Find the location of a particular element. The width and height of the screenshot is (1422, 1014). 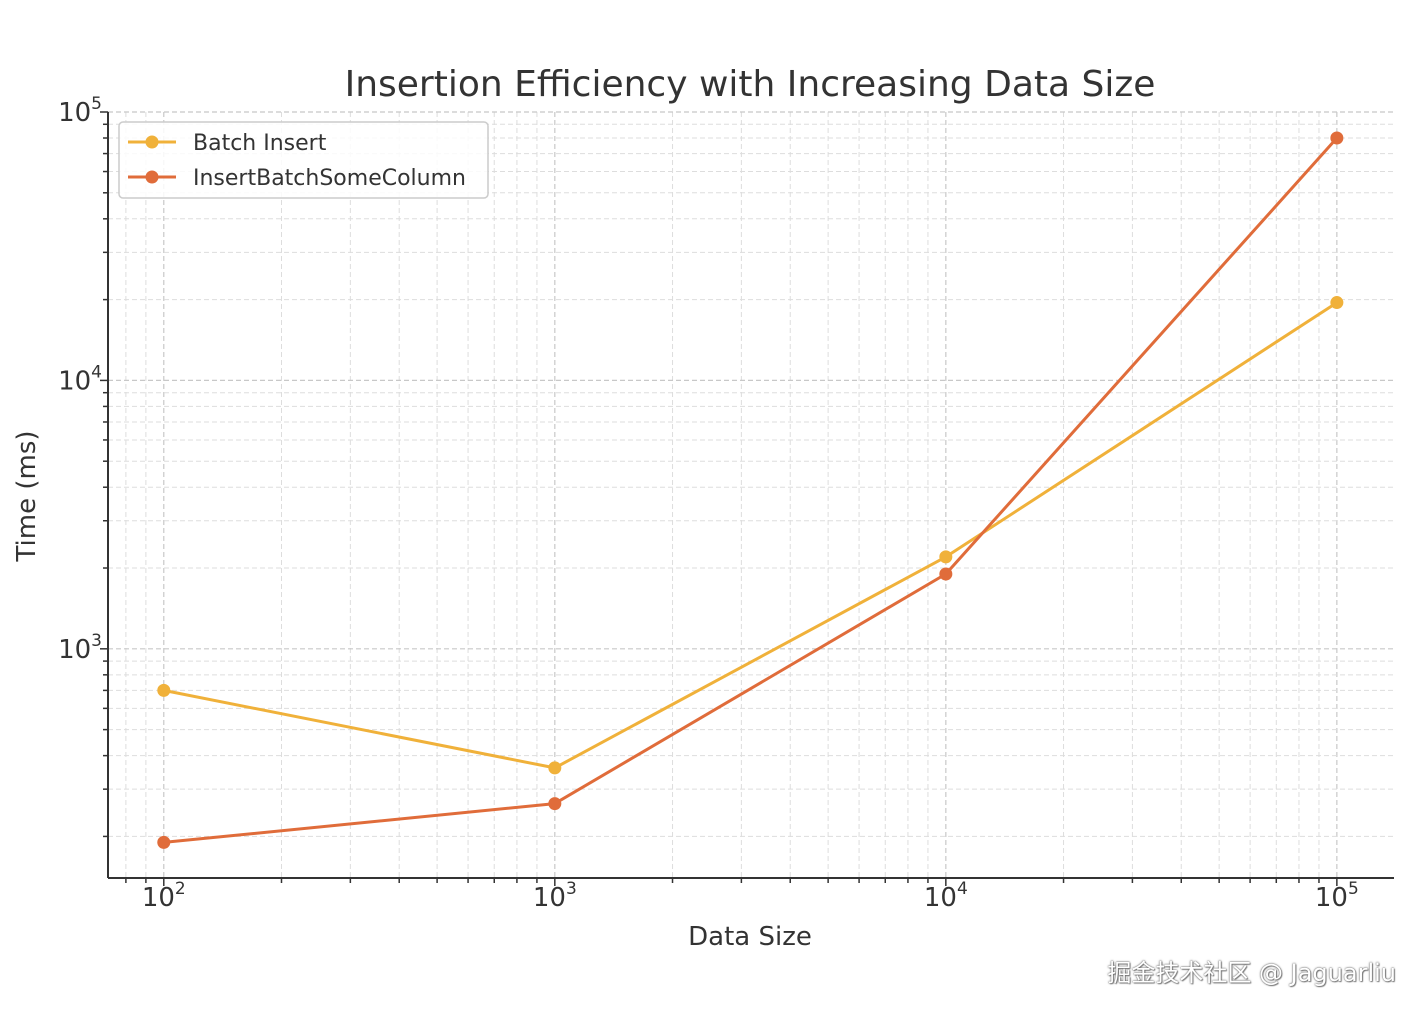

x-tick-label: 10² is located at coordinates (164, 896).